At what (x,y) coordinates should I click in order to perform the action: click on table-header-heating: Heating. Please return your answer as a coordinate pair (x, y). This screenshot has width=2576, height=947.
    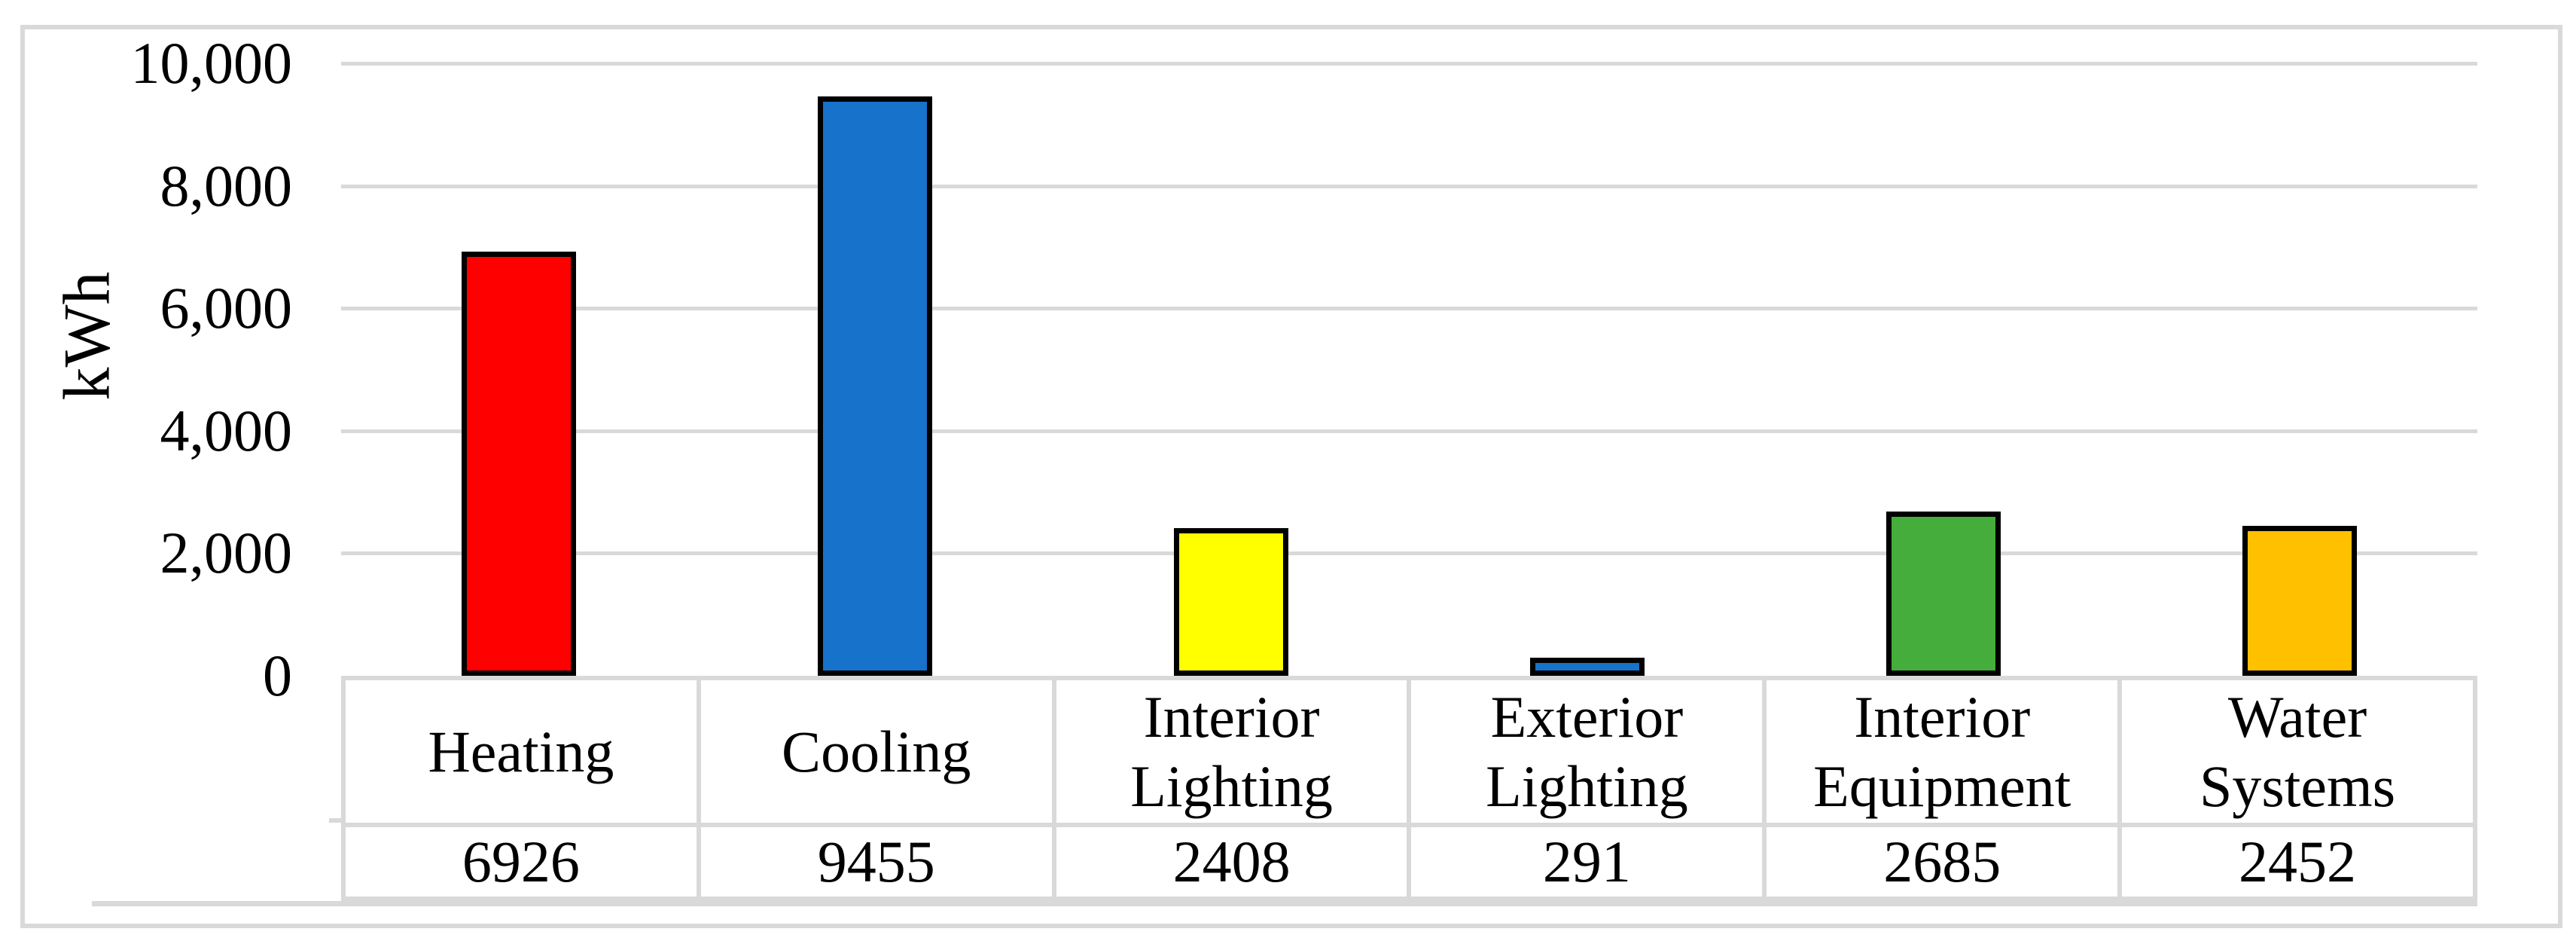
    Looking at the image, I should click on (521, 753).